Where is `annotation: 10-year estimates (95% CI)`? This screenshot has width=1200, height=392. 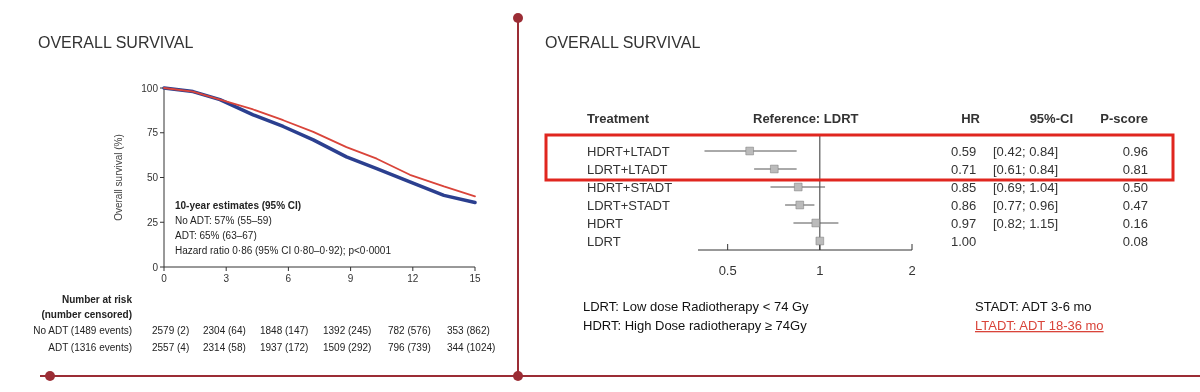 annotation: 10-year estimates (95% CI) is located at coordinates (238, 205).